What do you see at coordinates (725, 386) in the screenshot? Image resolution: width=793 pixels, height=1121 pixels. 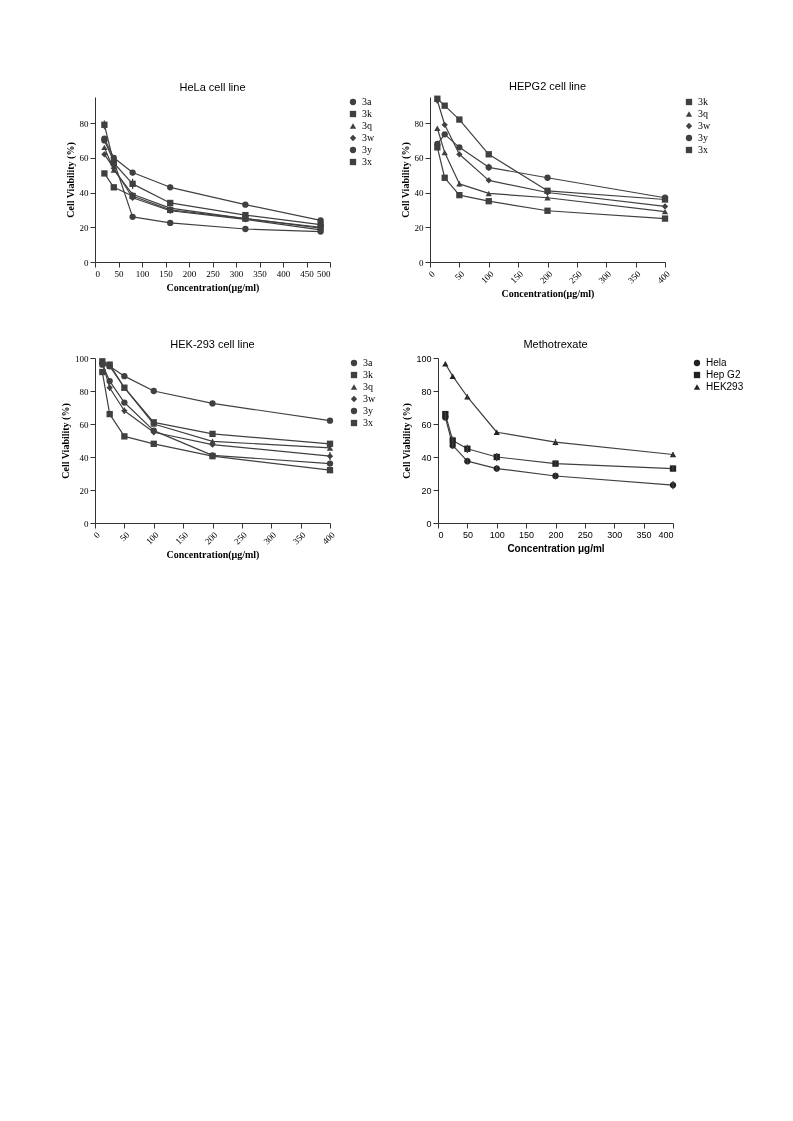 I see `legend-label: HEK293` at bounding box center [725, 386].